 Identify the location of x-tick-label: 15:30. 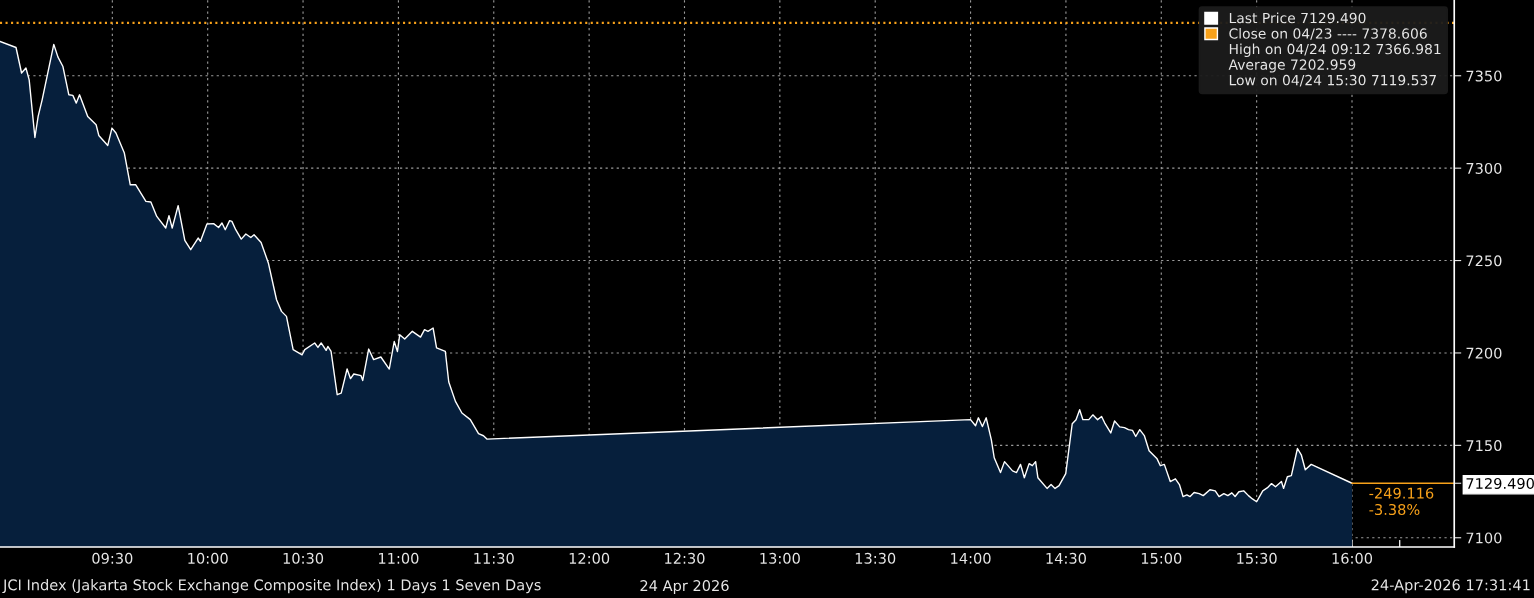
(1257, 558).